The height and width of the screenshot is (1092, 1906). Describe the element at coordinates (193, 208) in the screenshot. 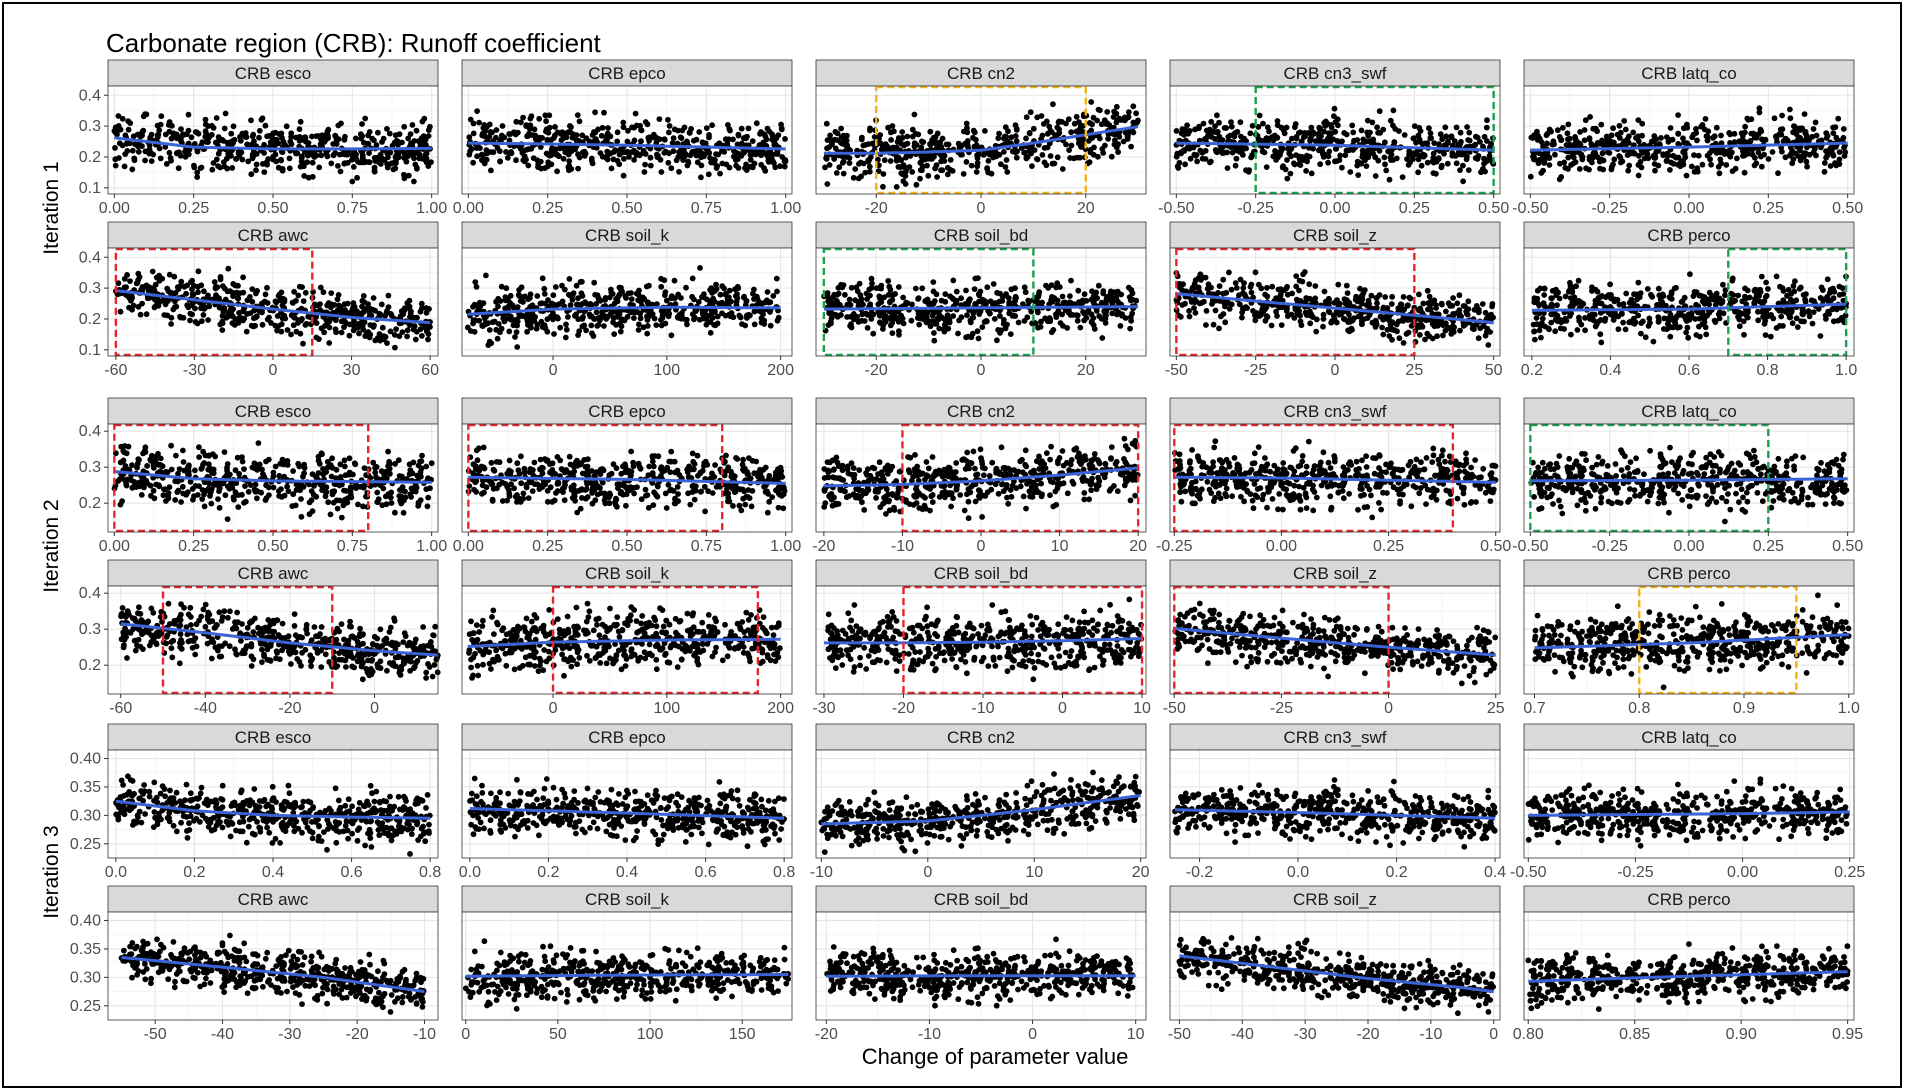

I see `x-tick-label: 0.25` at that location.